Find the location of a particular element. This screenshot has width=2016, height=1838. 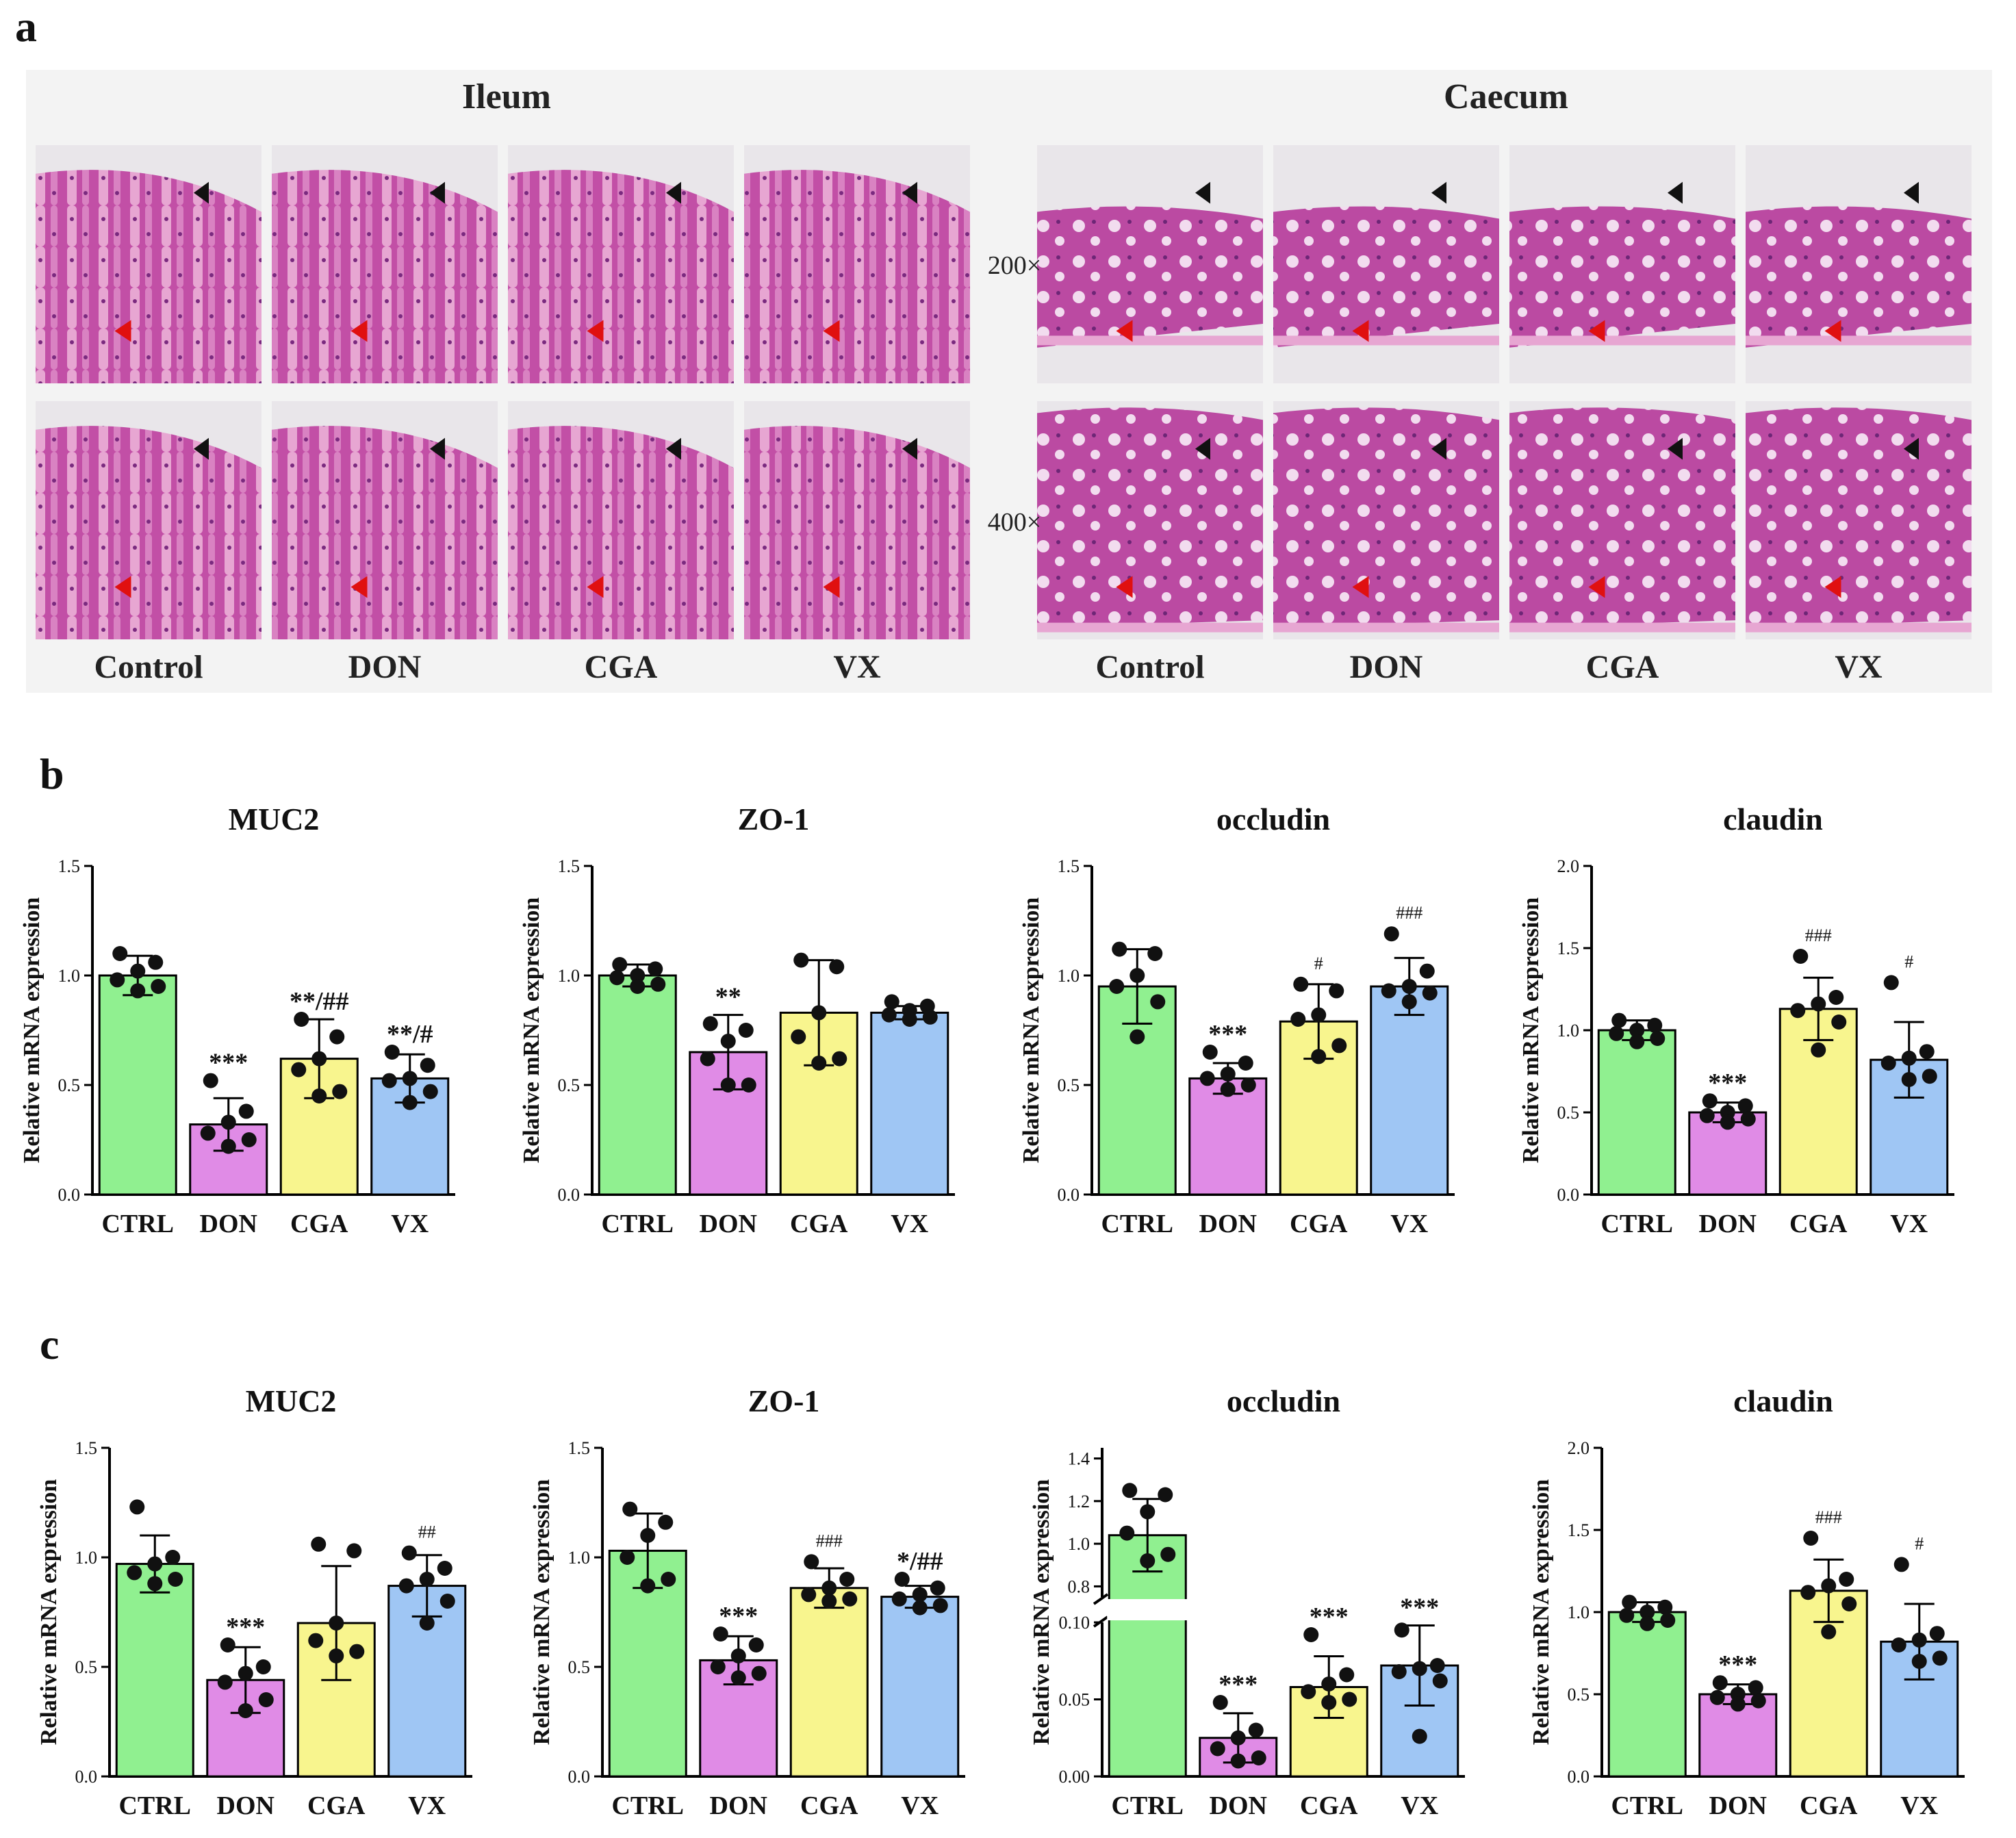

axis-break-mark is located at coordinates (1101, 1599).